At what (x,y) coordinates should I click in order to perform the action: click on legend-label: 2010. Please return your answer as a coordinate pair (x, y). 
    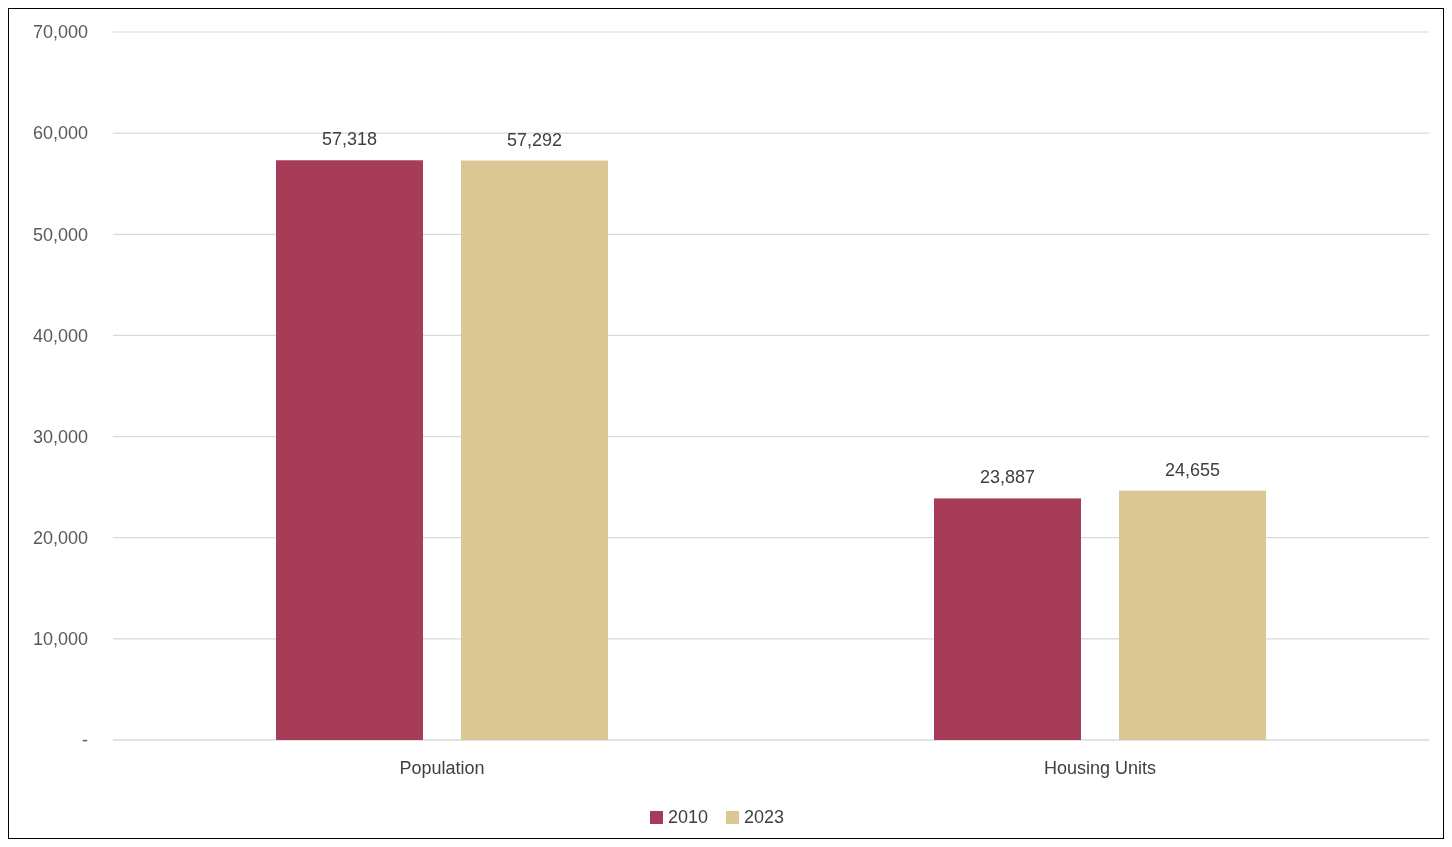
    Looking at the image, I should click on (688, 817).